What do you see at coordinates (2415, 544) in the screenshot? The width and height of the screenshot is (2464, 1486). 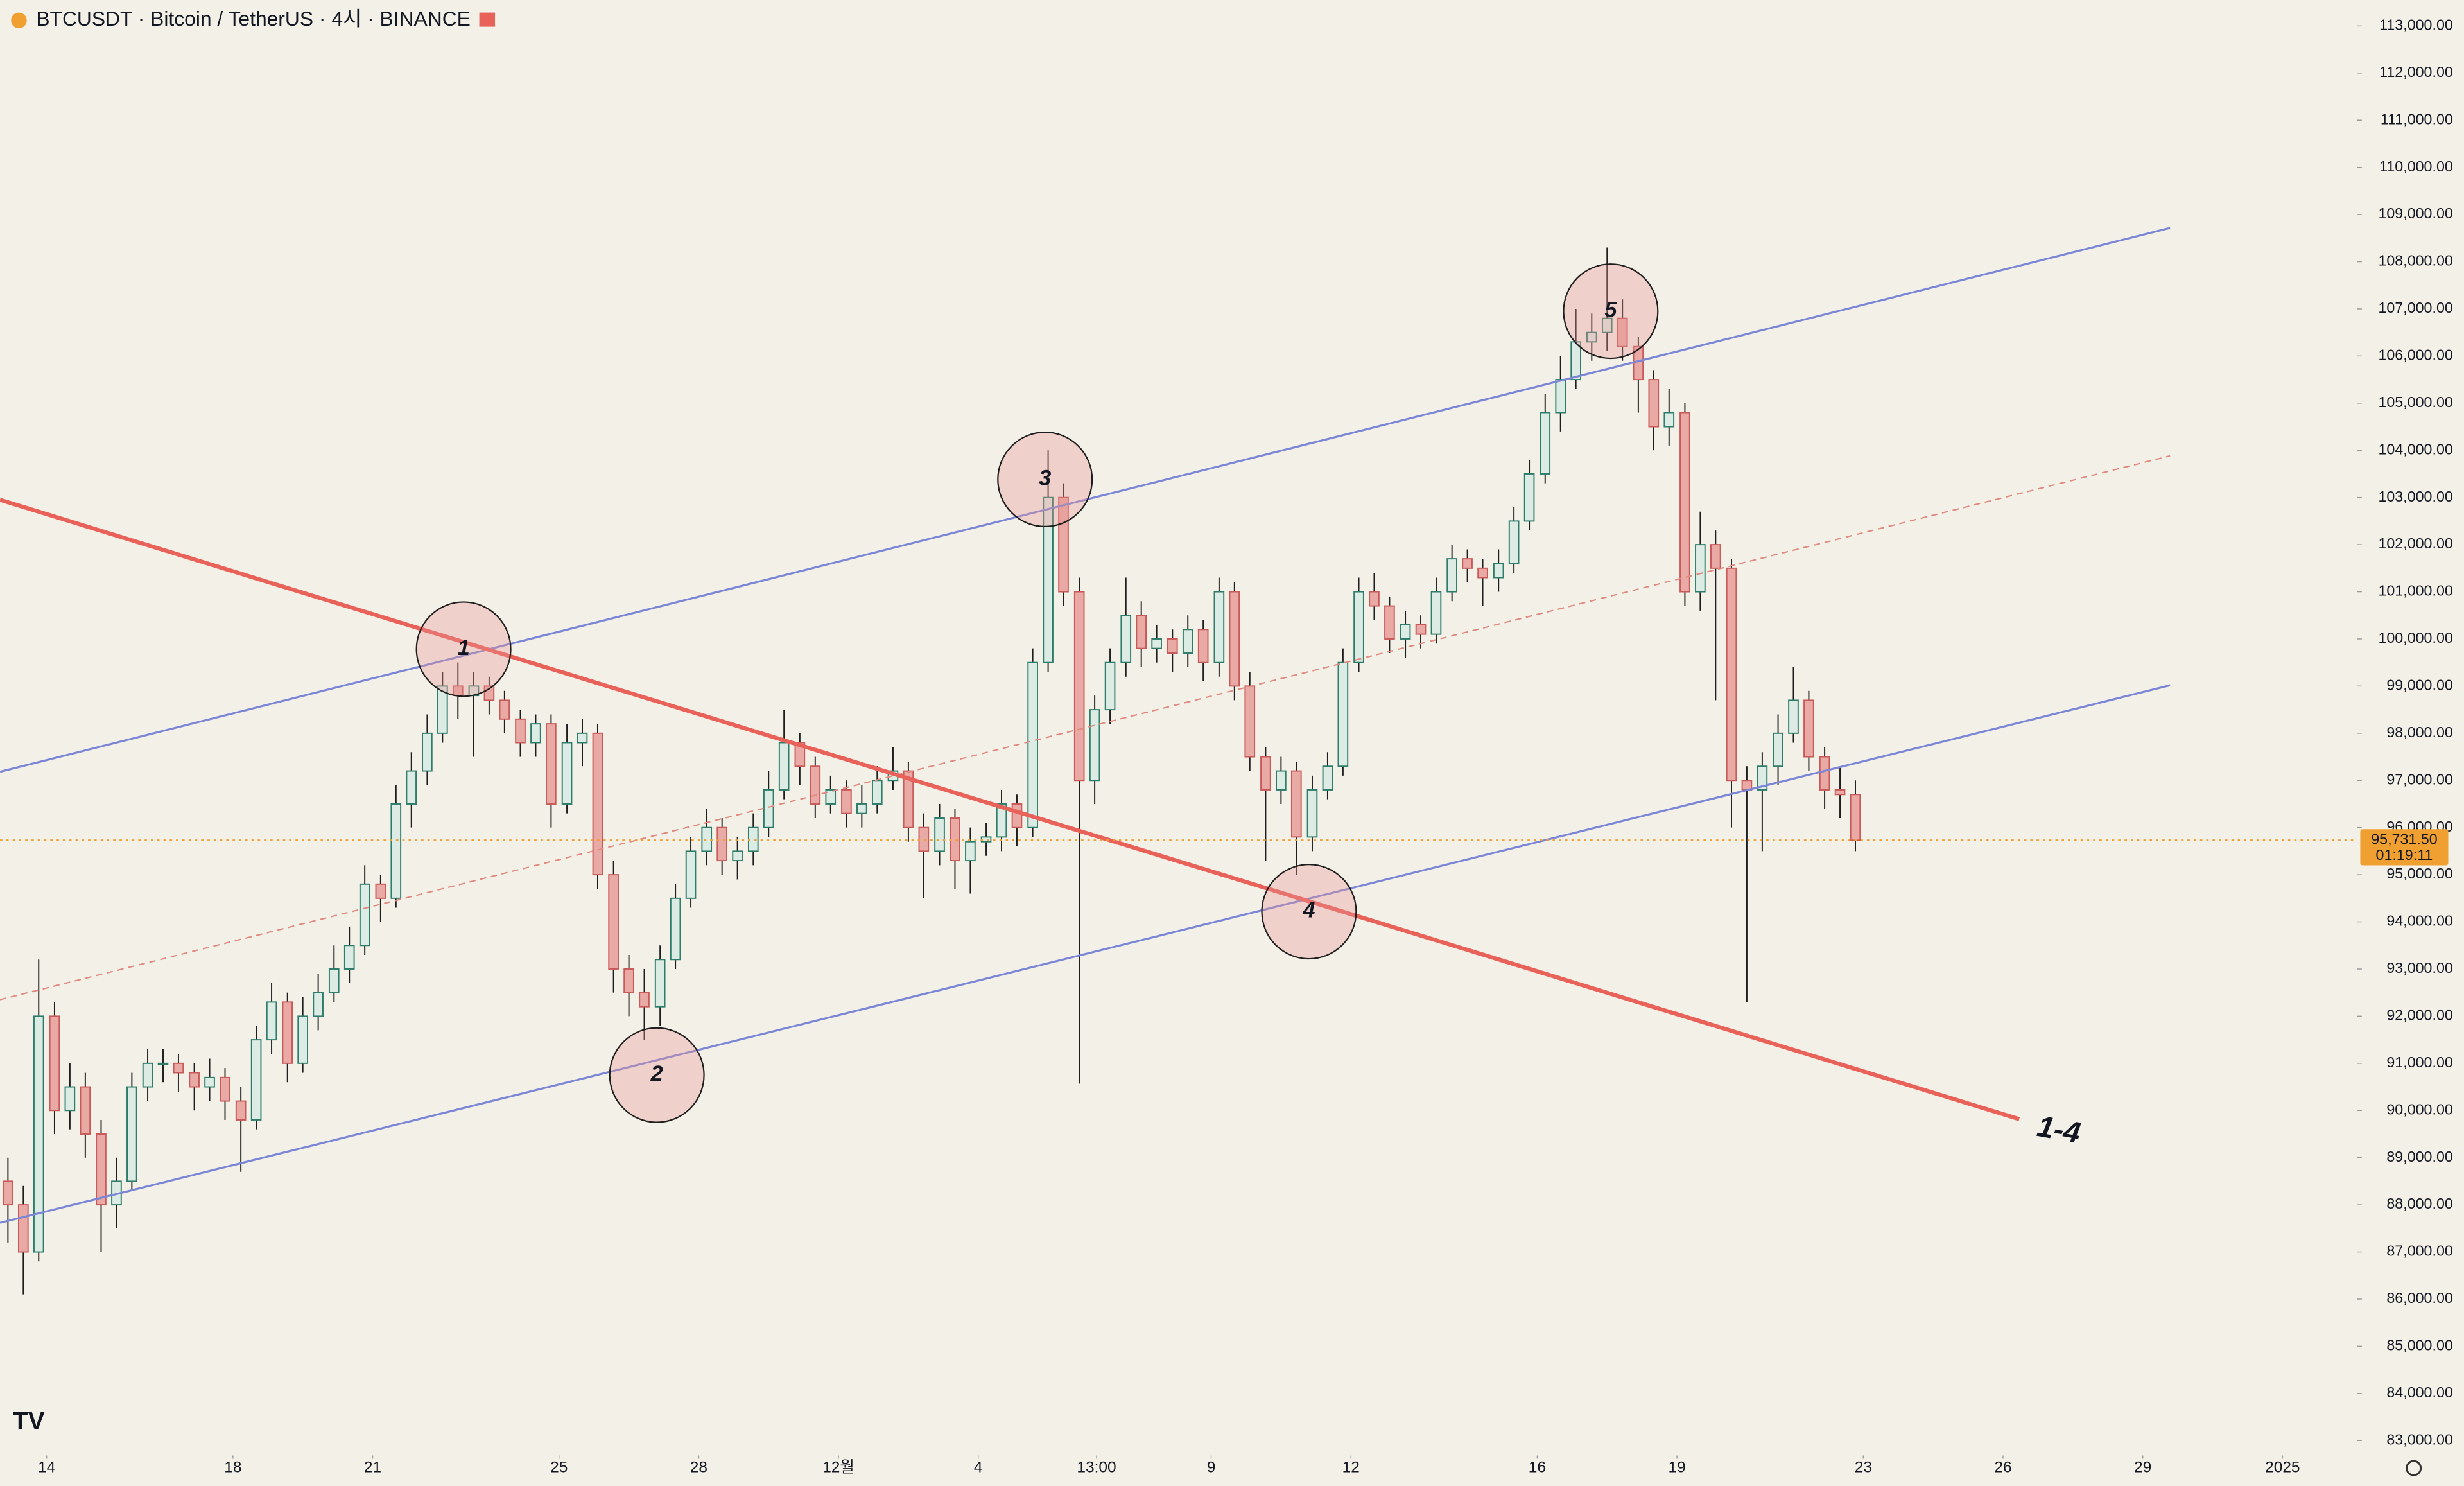 I see `y-tick-label: 102,000.00` at bounding box center [2415, 544].